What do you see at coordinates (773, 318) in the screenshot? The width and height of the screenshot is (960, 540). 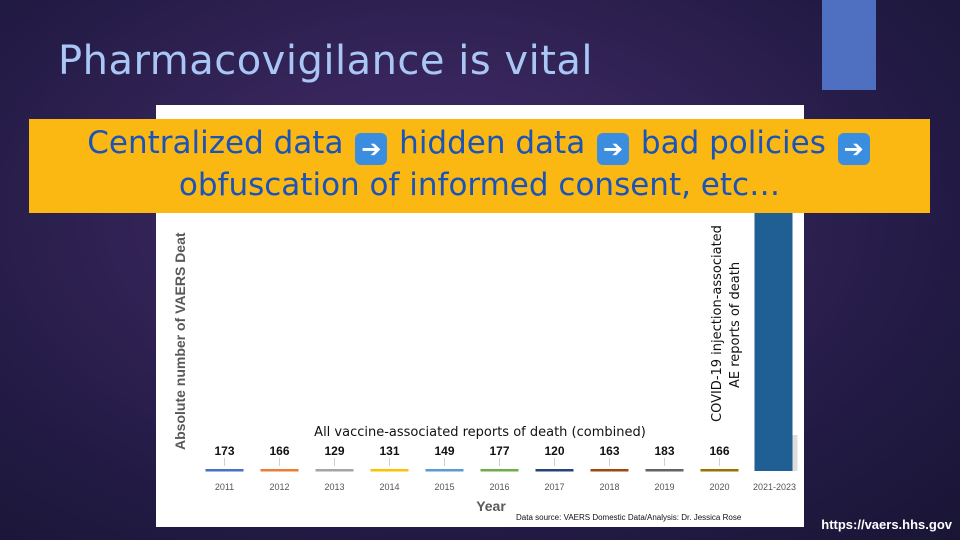 I see `bar-2021-2023` at bounding box center [773, 318].